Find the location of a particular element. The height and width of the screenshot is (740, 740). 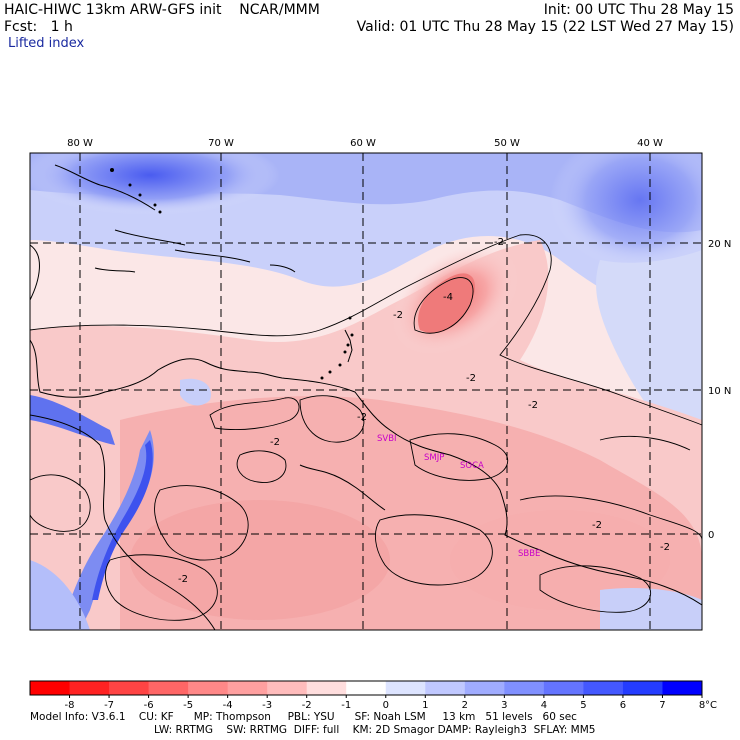

colorbar-tick-label: 5 is located at coordinates (583, 705).